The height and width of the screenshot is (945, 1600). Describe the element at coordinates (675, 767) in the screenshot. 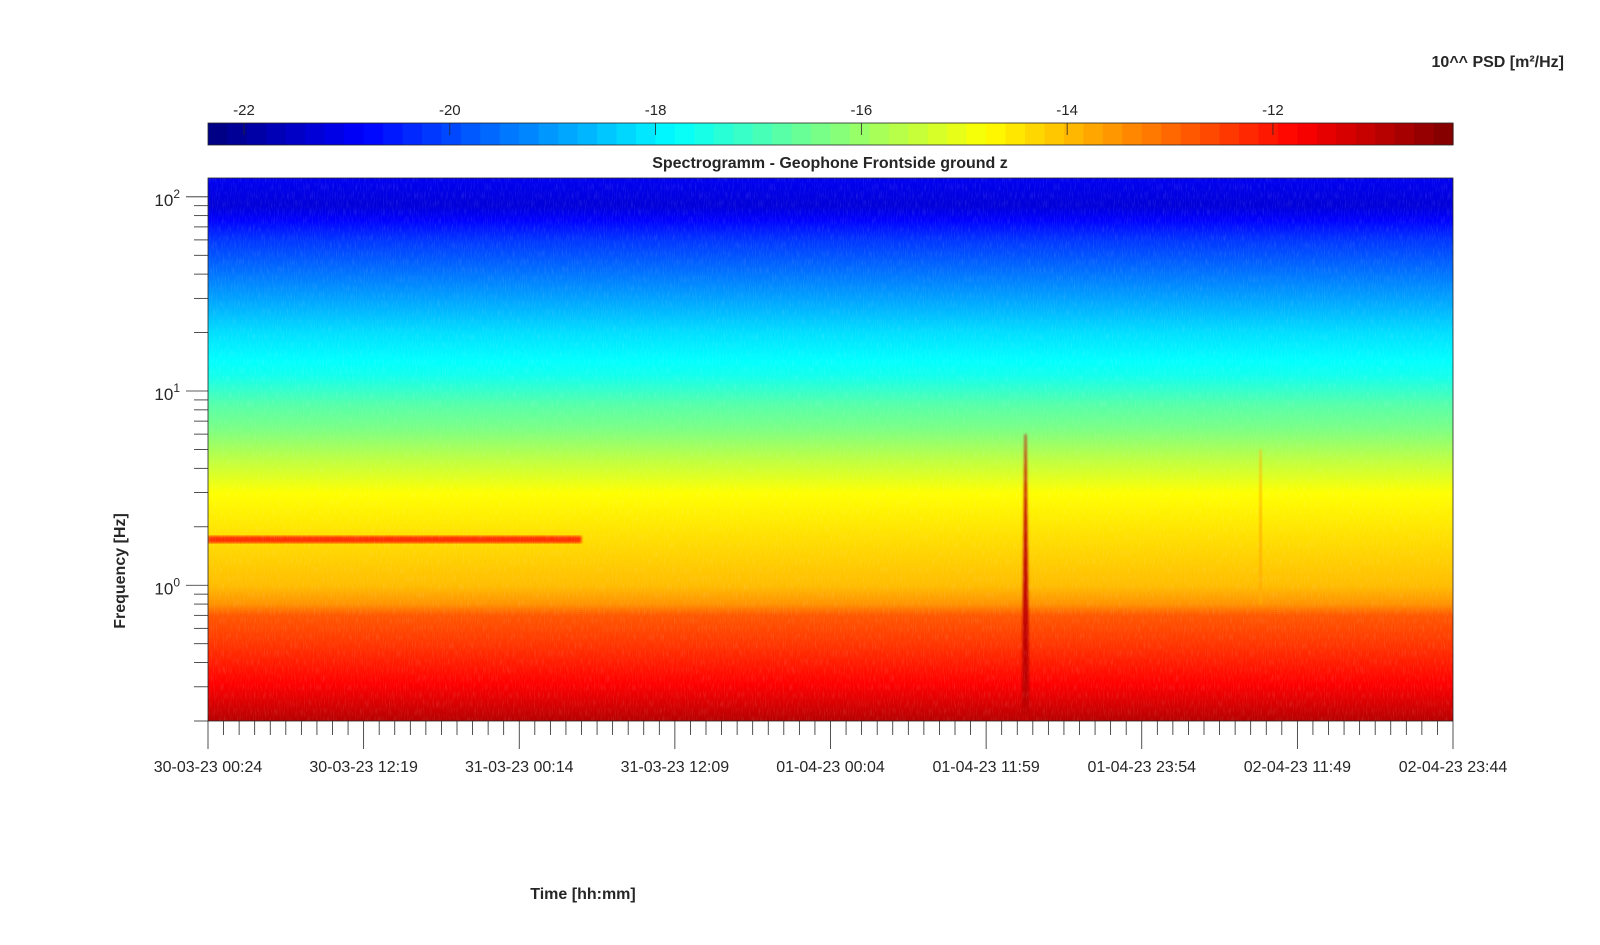

I see `x-tick-label: 31-03-23 12:09` at that location.